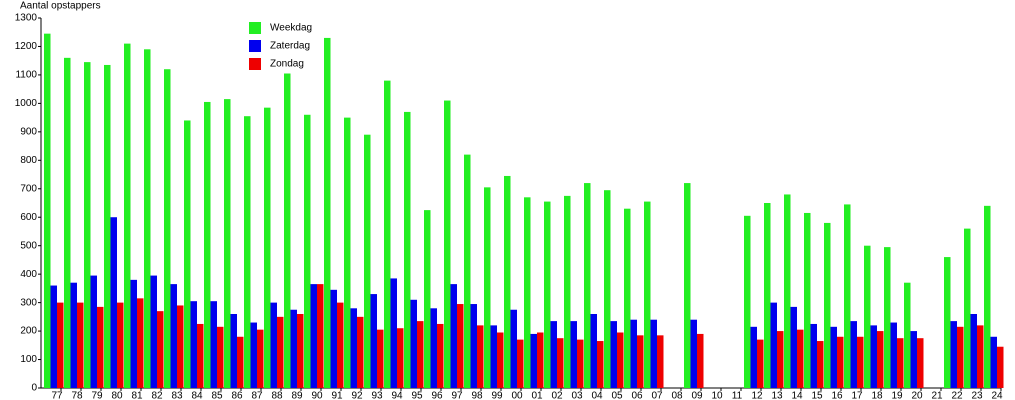 The width and height of the screenshot is (1015, 400). Describe the element at coordinates (157, 395) in the screenshot. I see `x-tick-label: 82` at that location.